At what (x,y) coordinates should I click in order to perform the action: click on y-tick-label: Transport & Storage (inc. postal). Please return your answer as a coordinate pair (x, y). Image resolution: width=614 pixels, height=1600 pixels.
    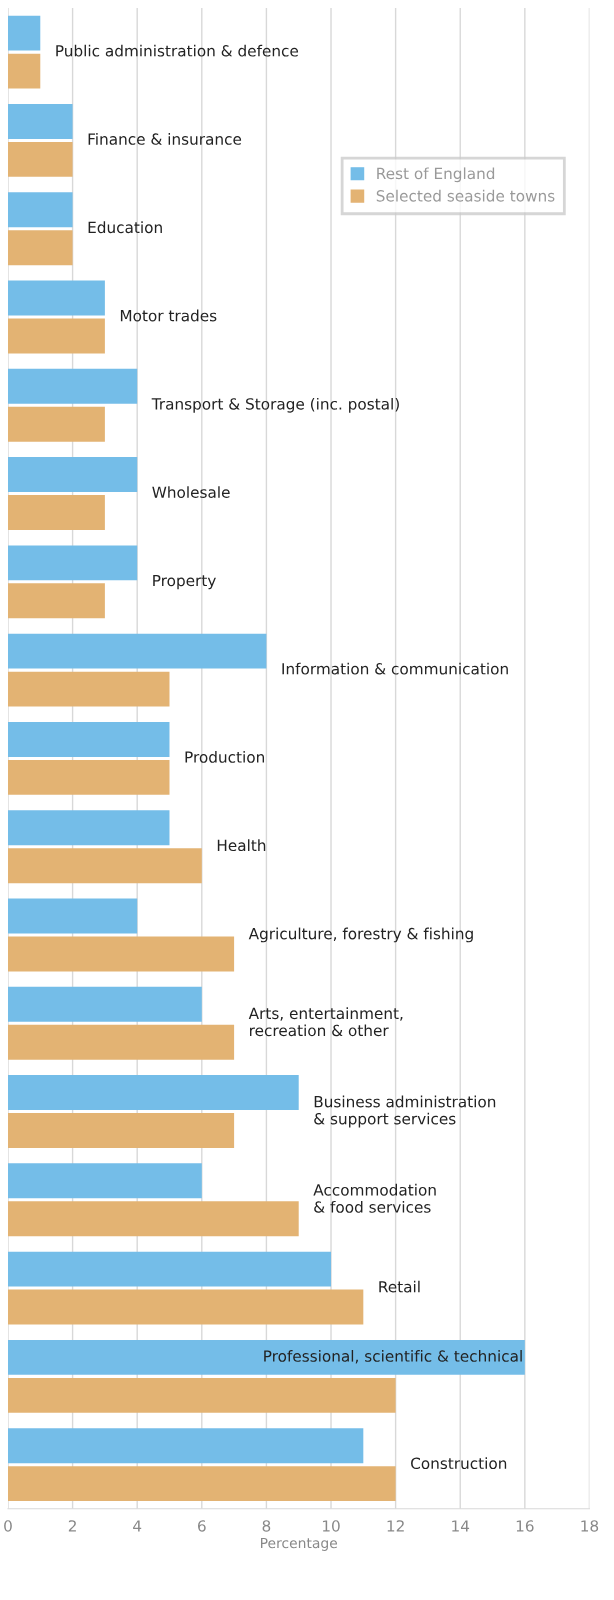
    Looking at the image, I should click on (275, 405).